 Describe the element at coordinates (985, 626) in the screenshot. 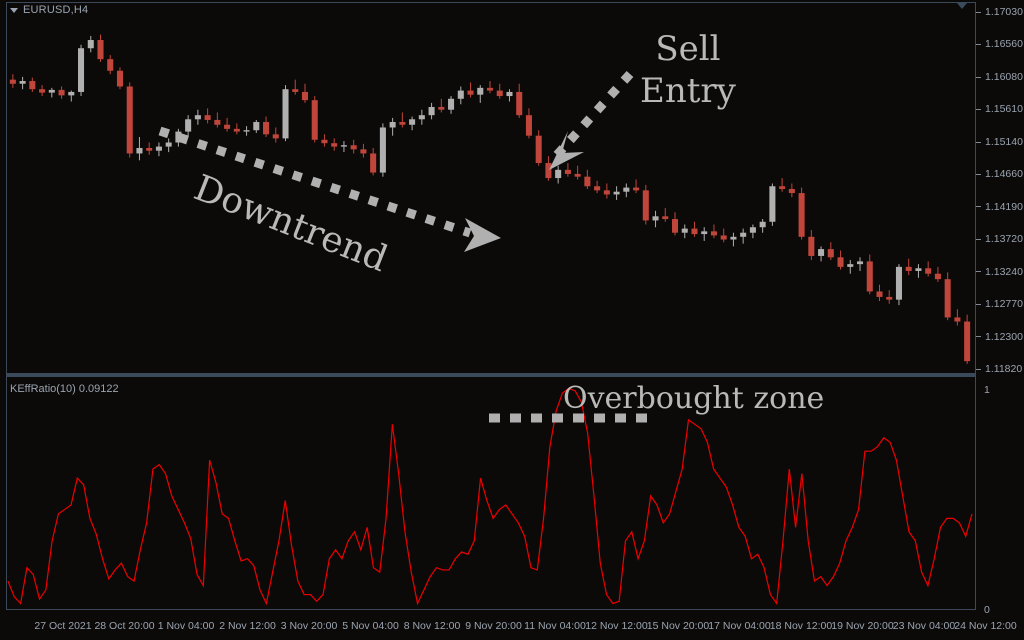

I see `time-axis-tick: 24 Nov 12:00` at that location.